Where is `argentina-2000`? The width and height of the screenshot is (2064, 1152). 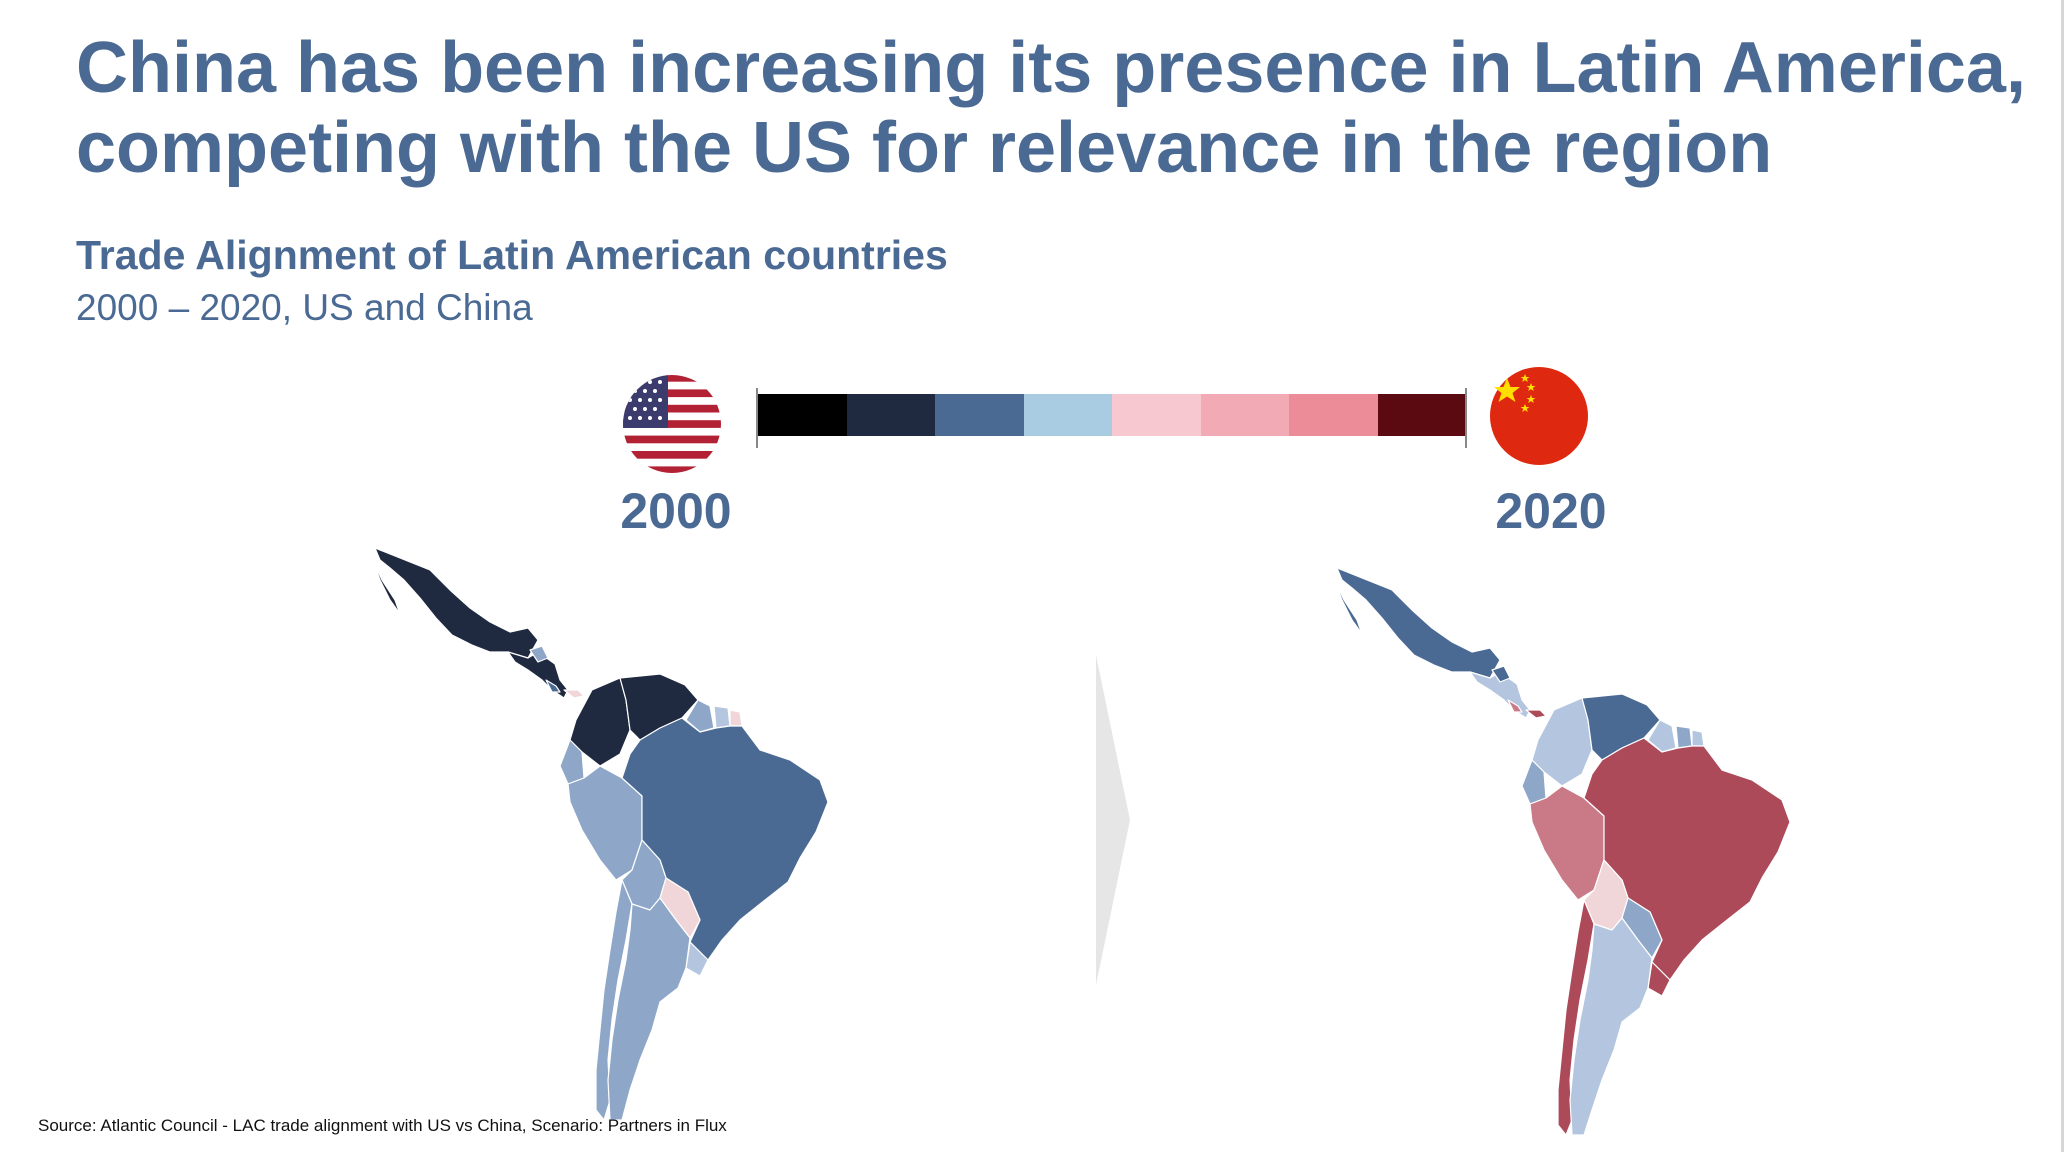 argentina-2000 is located at coordinates (649, 1009).